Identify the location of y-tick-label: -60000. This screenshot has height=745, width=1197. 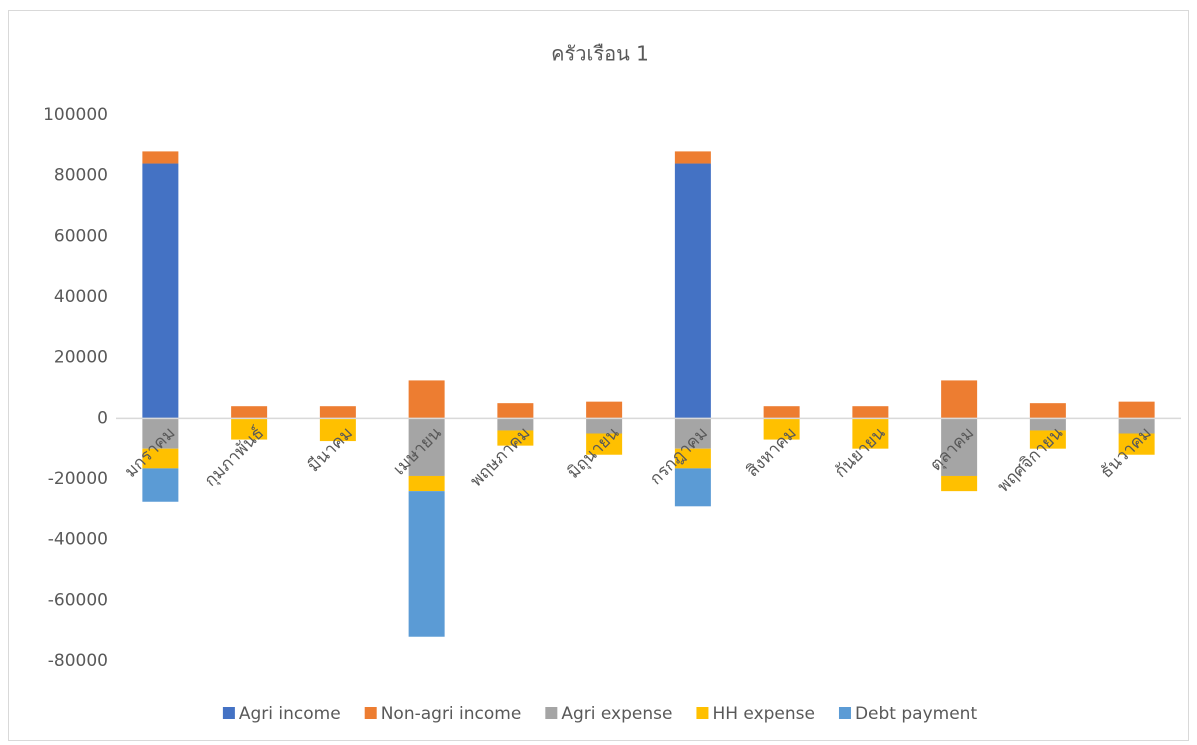
(78, 600).